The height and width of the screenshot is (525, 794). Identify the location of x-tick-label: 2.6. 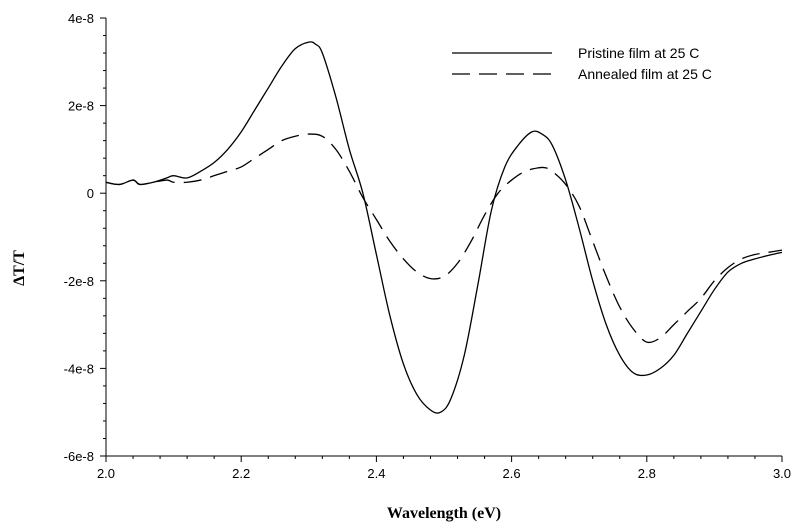
(512, 473).